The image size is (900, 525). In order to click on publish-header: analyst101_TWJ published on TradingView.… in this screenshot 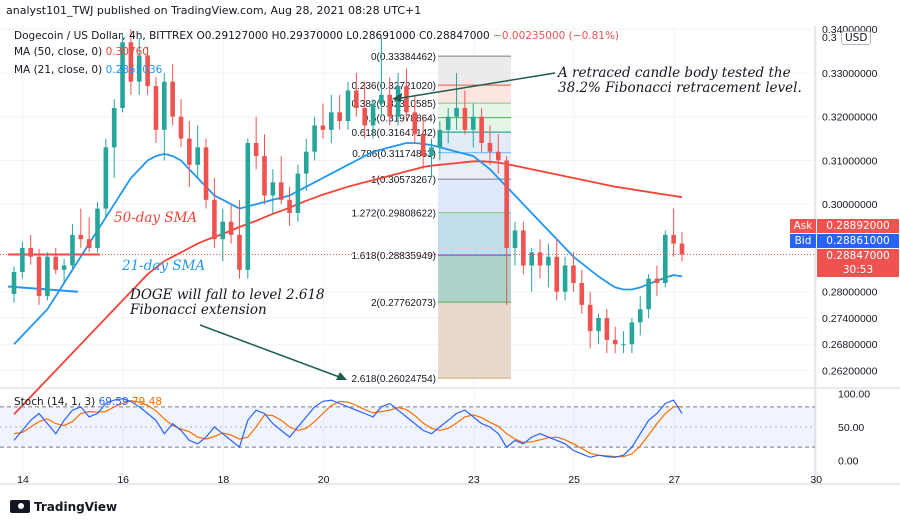, I will do `click(214, 10)`.